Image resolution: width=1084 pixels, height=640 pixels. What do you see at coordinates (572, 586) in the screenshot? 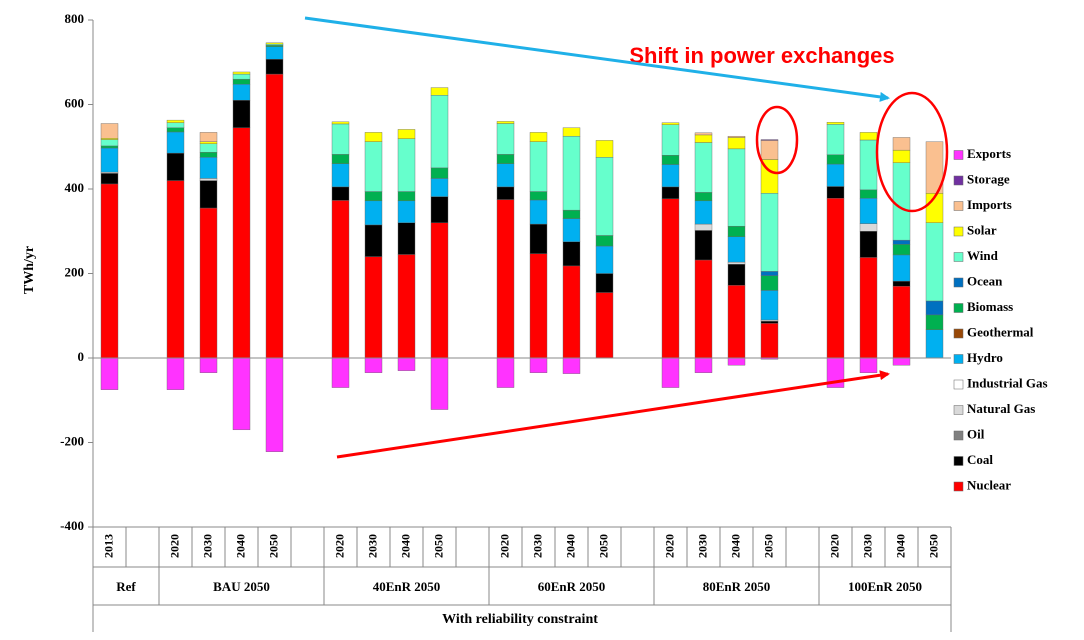
I see `group-label: 60EnR 2050` at bounding box center [572, 586].